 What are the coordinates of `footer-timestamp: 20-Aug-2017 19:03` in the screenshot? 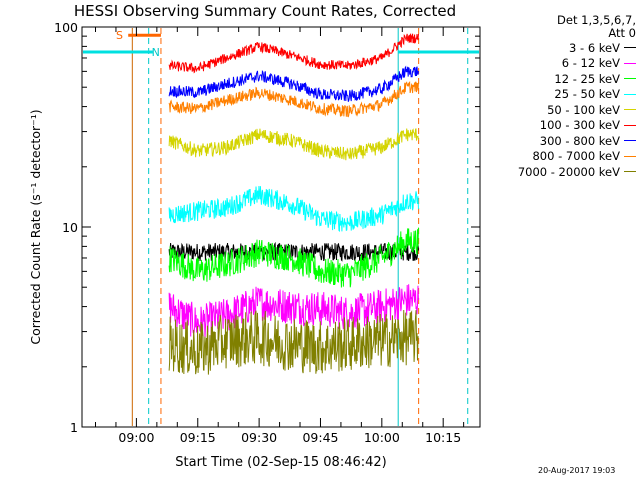 It's located at (577, 470).